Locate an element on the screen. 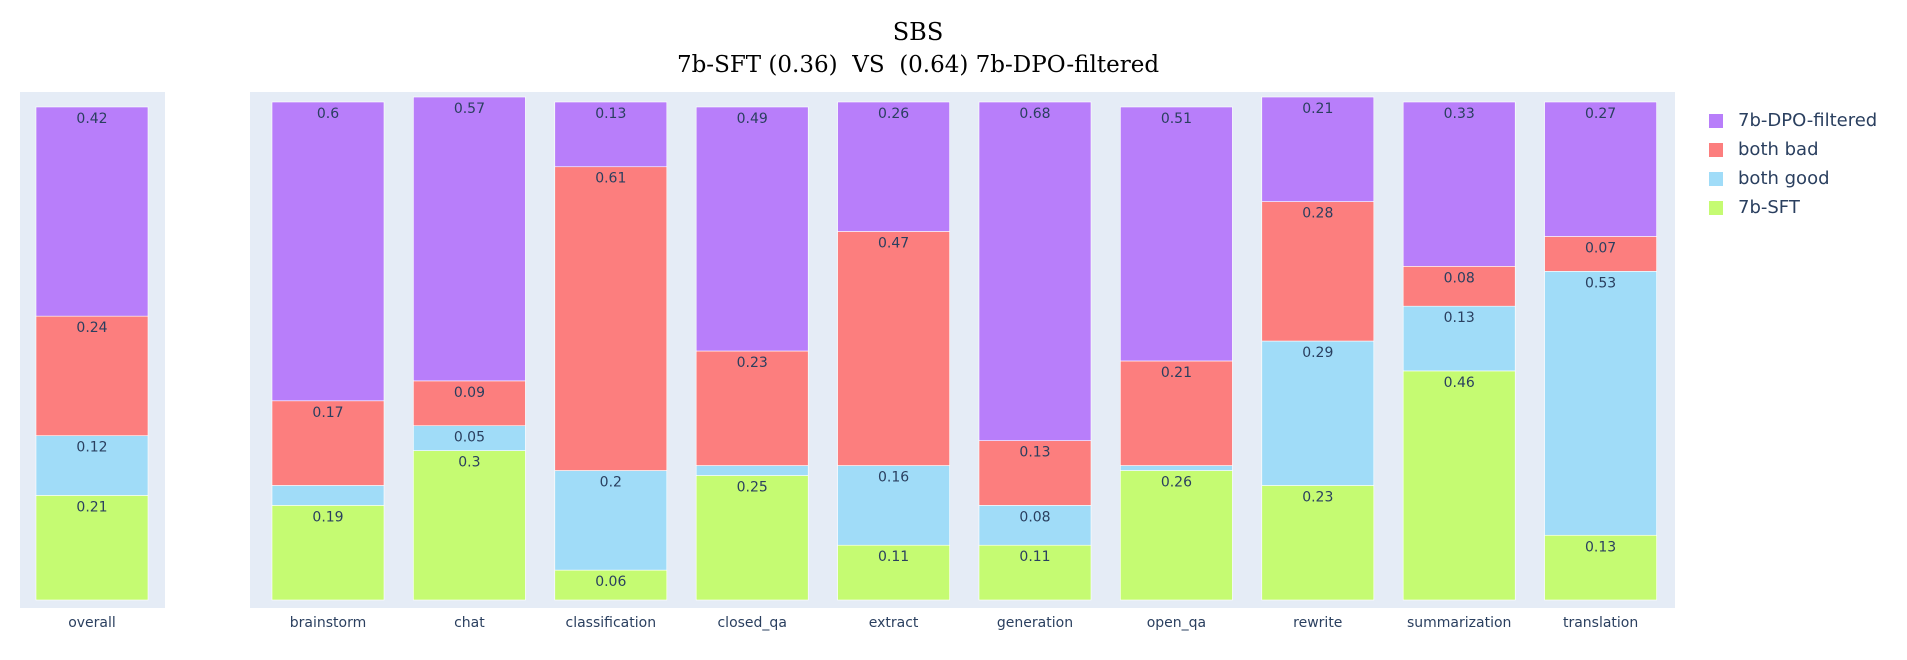 The image size is (1907, 660). x-tick-closed-qa: closed_qa is located at coordinates (751, 623).